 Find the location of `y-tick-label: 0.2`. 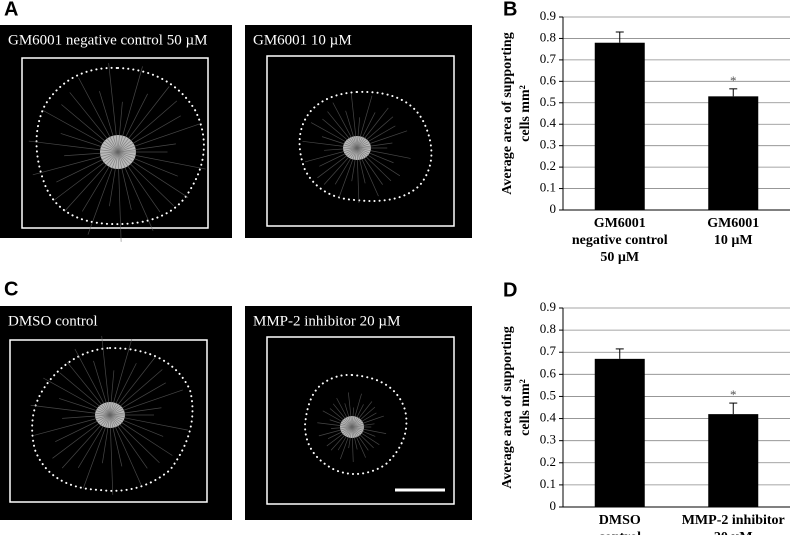

y-tick-label: 0.2 is located at coordinates (548, 165).